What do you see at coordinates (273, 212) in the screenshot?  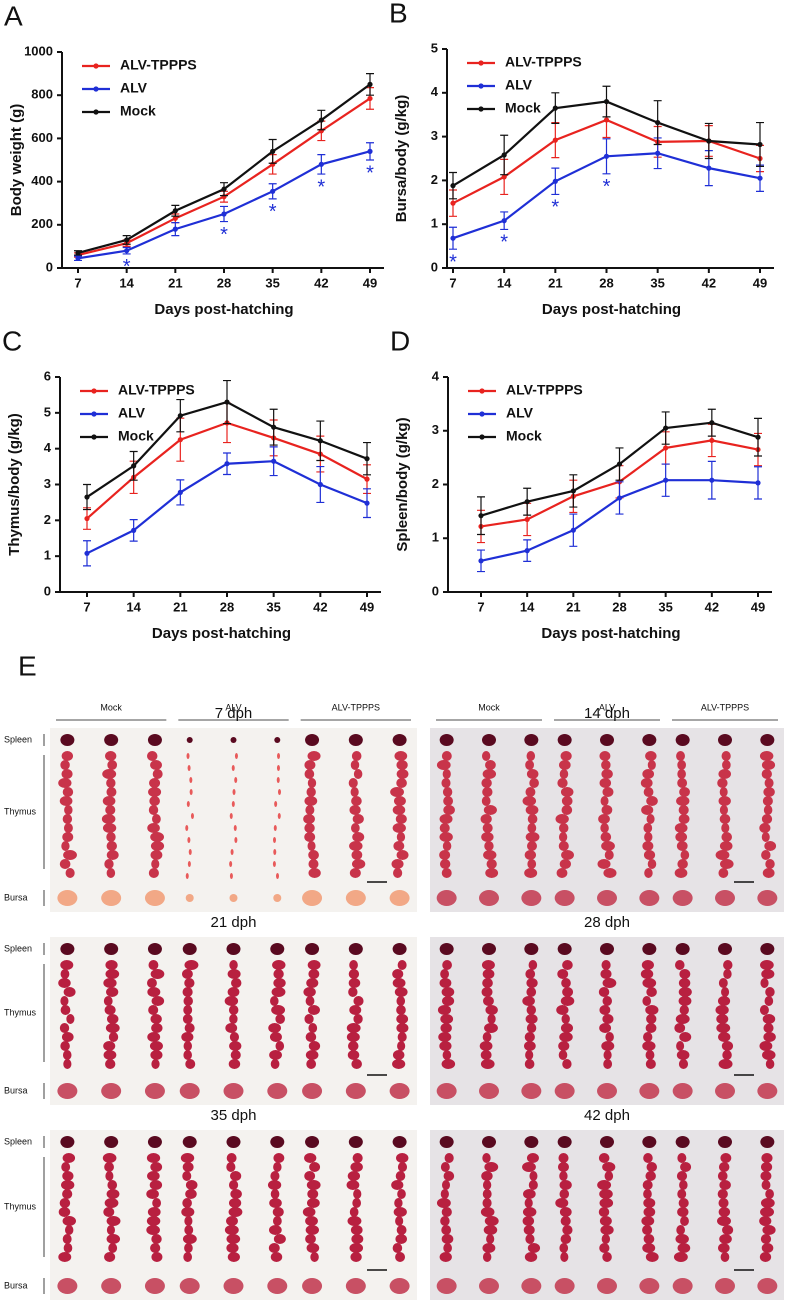 I see `significance-label: *` at bounding box center [273, 212].